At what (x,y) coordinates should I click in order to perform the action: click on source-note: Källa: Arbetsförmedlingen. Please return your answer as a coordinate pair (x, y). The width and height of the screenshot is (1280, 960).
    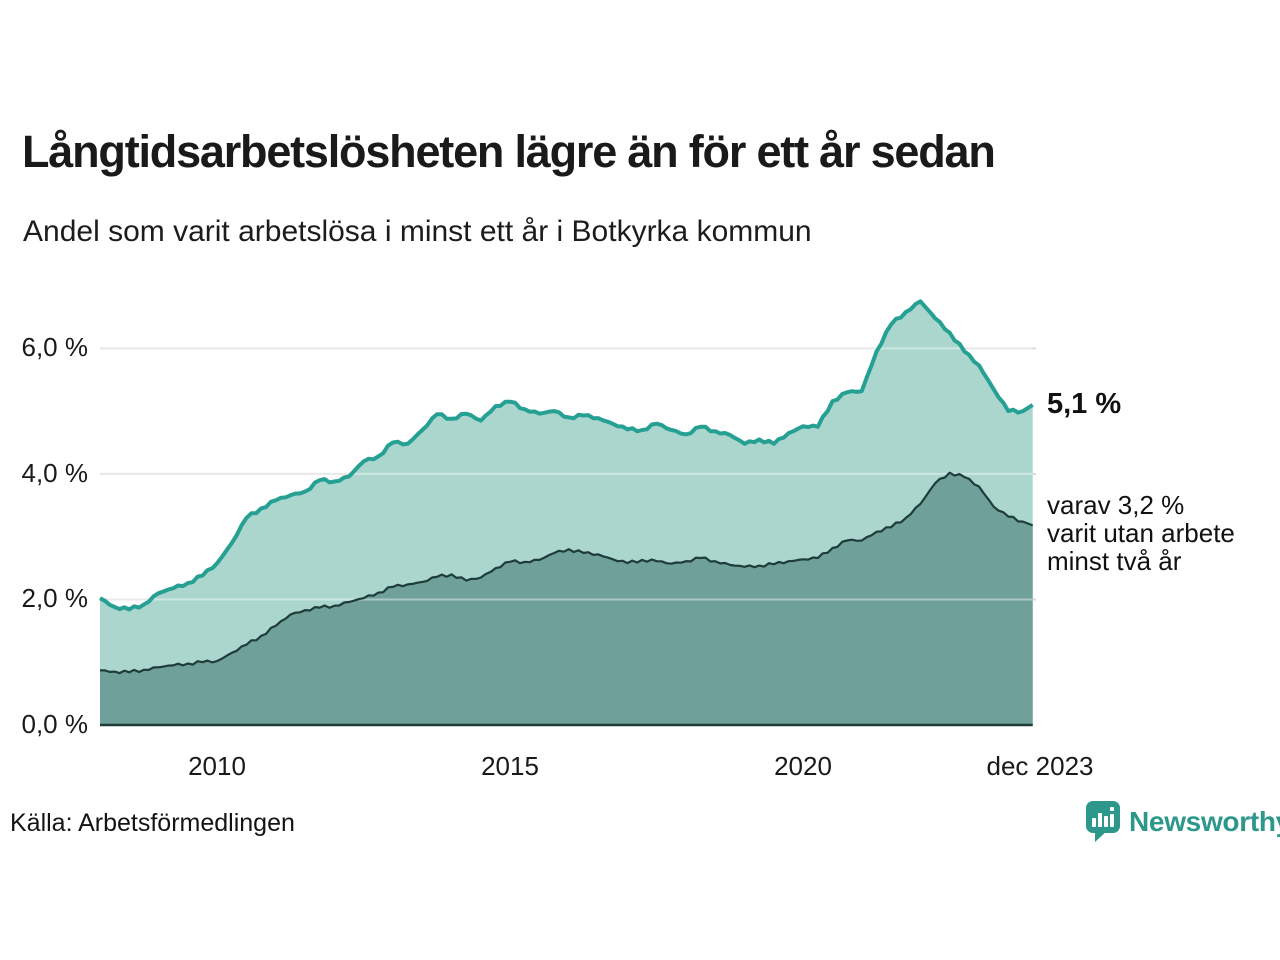
    Looking at the image, I should click on (152, 823).